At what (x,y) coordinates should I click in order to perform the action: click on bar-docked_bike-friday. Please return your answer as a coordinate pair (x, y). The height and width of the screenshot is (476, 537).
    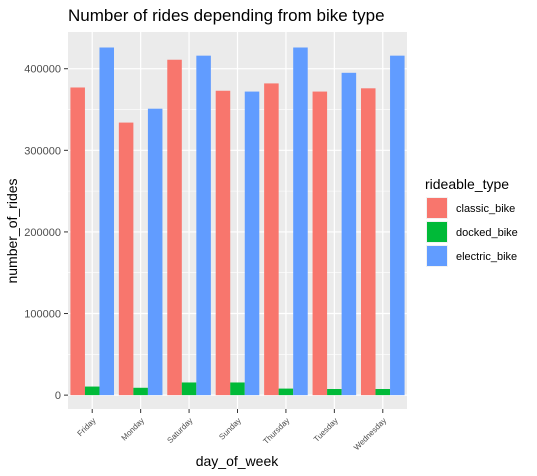
    Looking at the image, I should click on (92, 391).